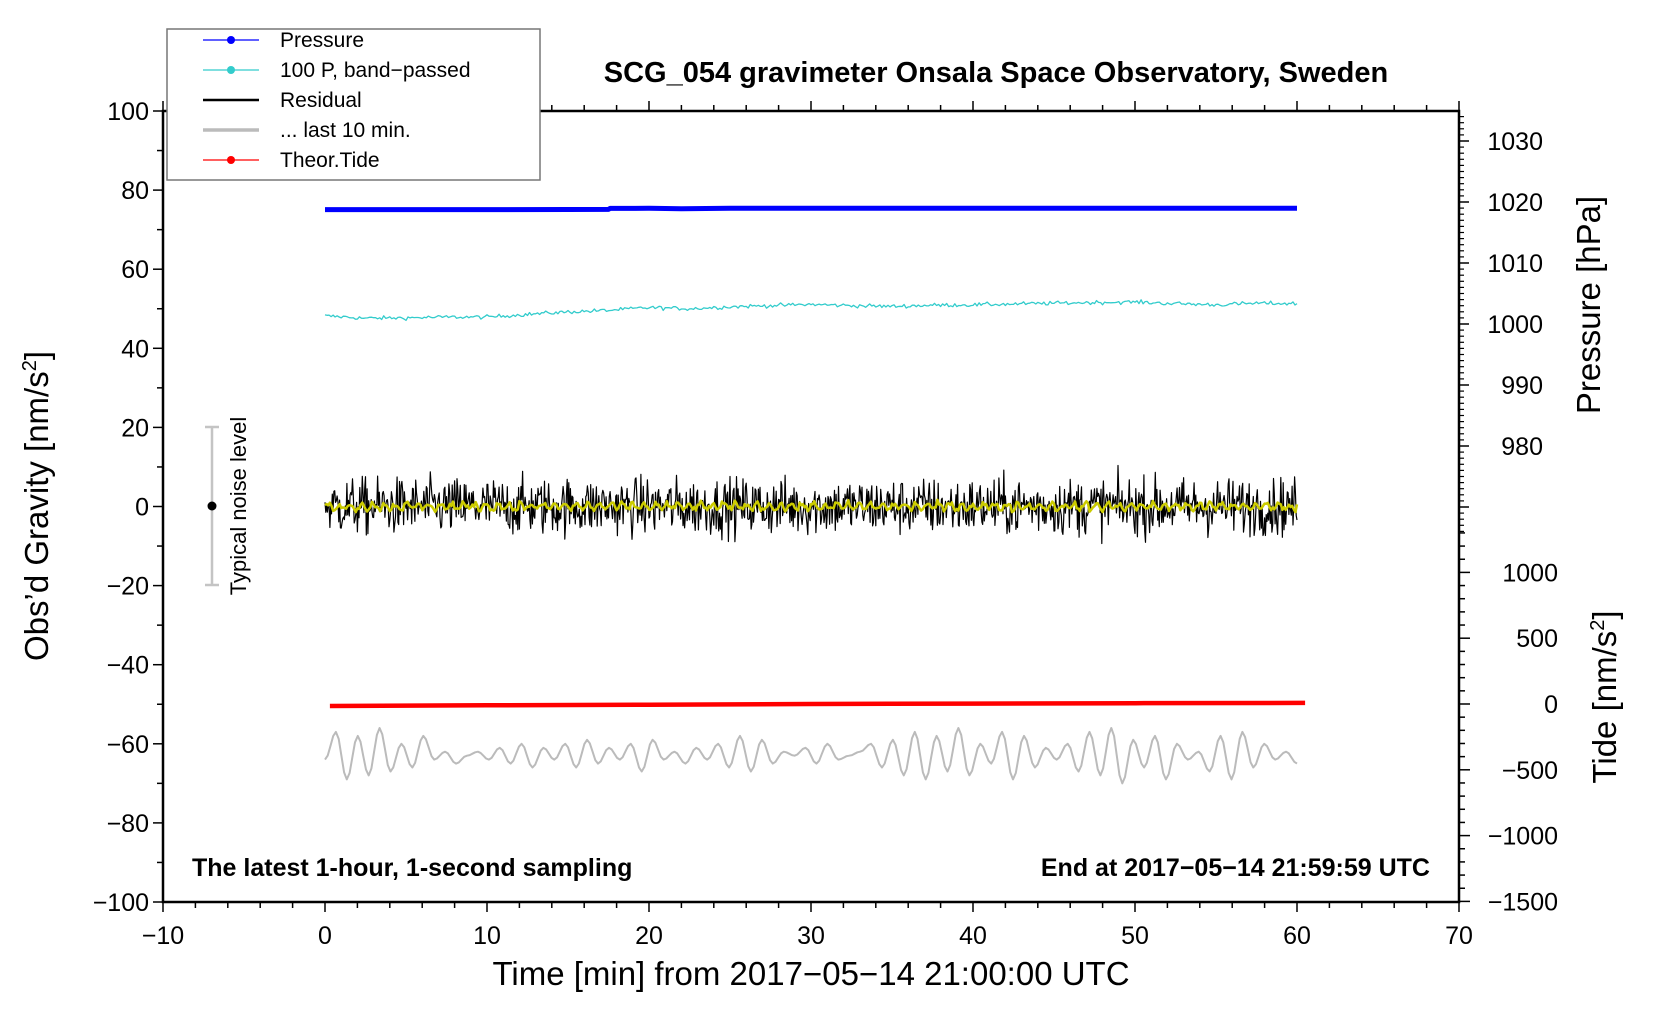 The height and width of the screenshot is (1020, 1660). Describe the element at coordinates (135, 428) in the screenshot. I see `y-left-tick-label: 20` at that location.